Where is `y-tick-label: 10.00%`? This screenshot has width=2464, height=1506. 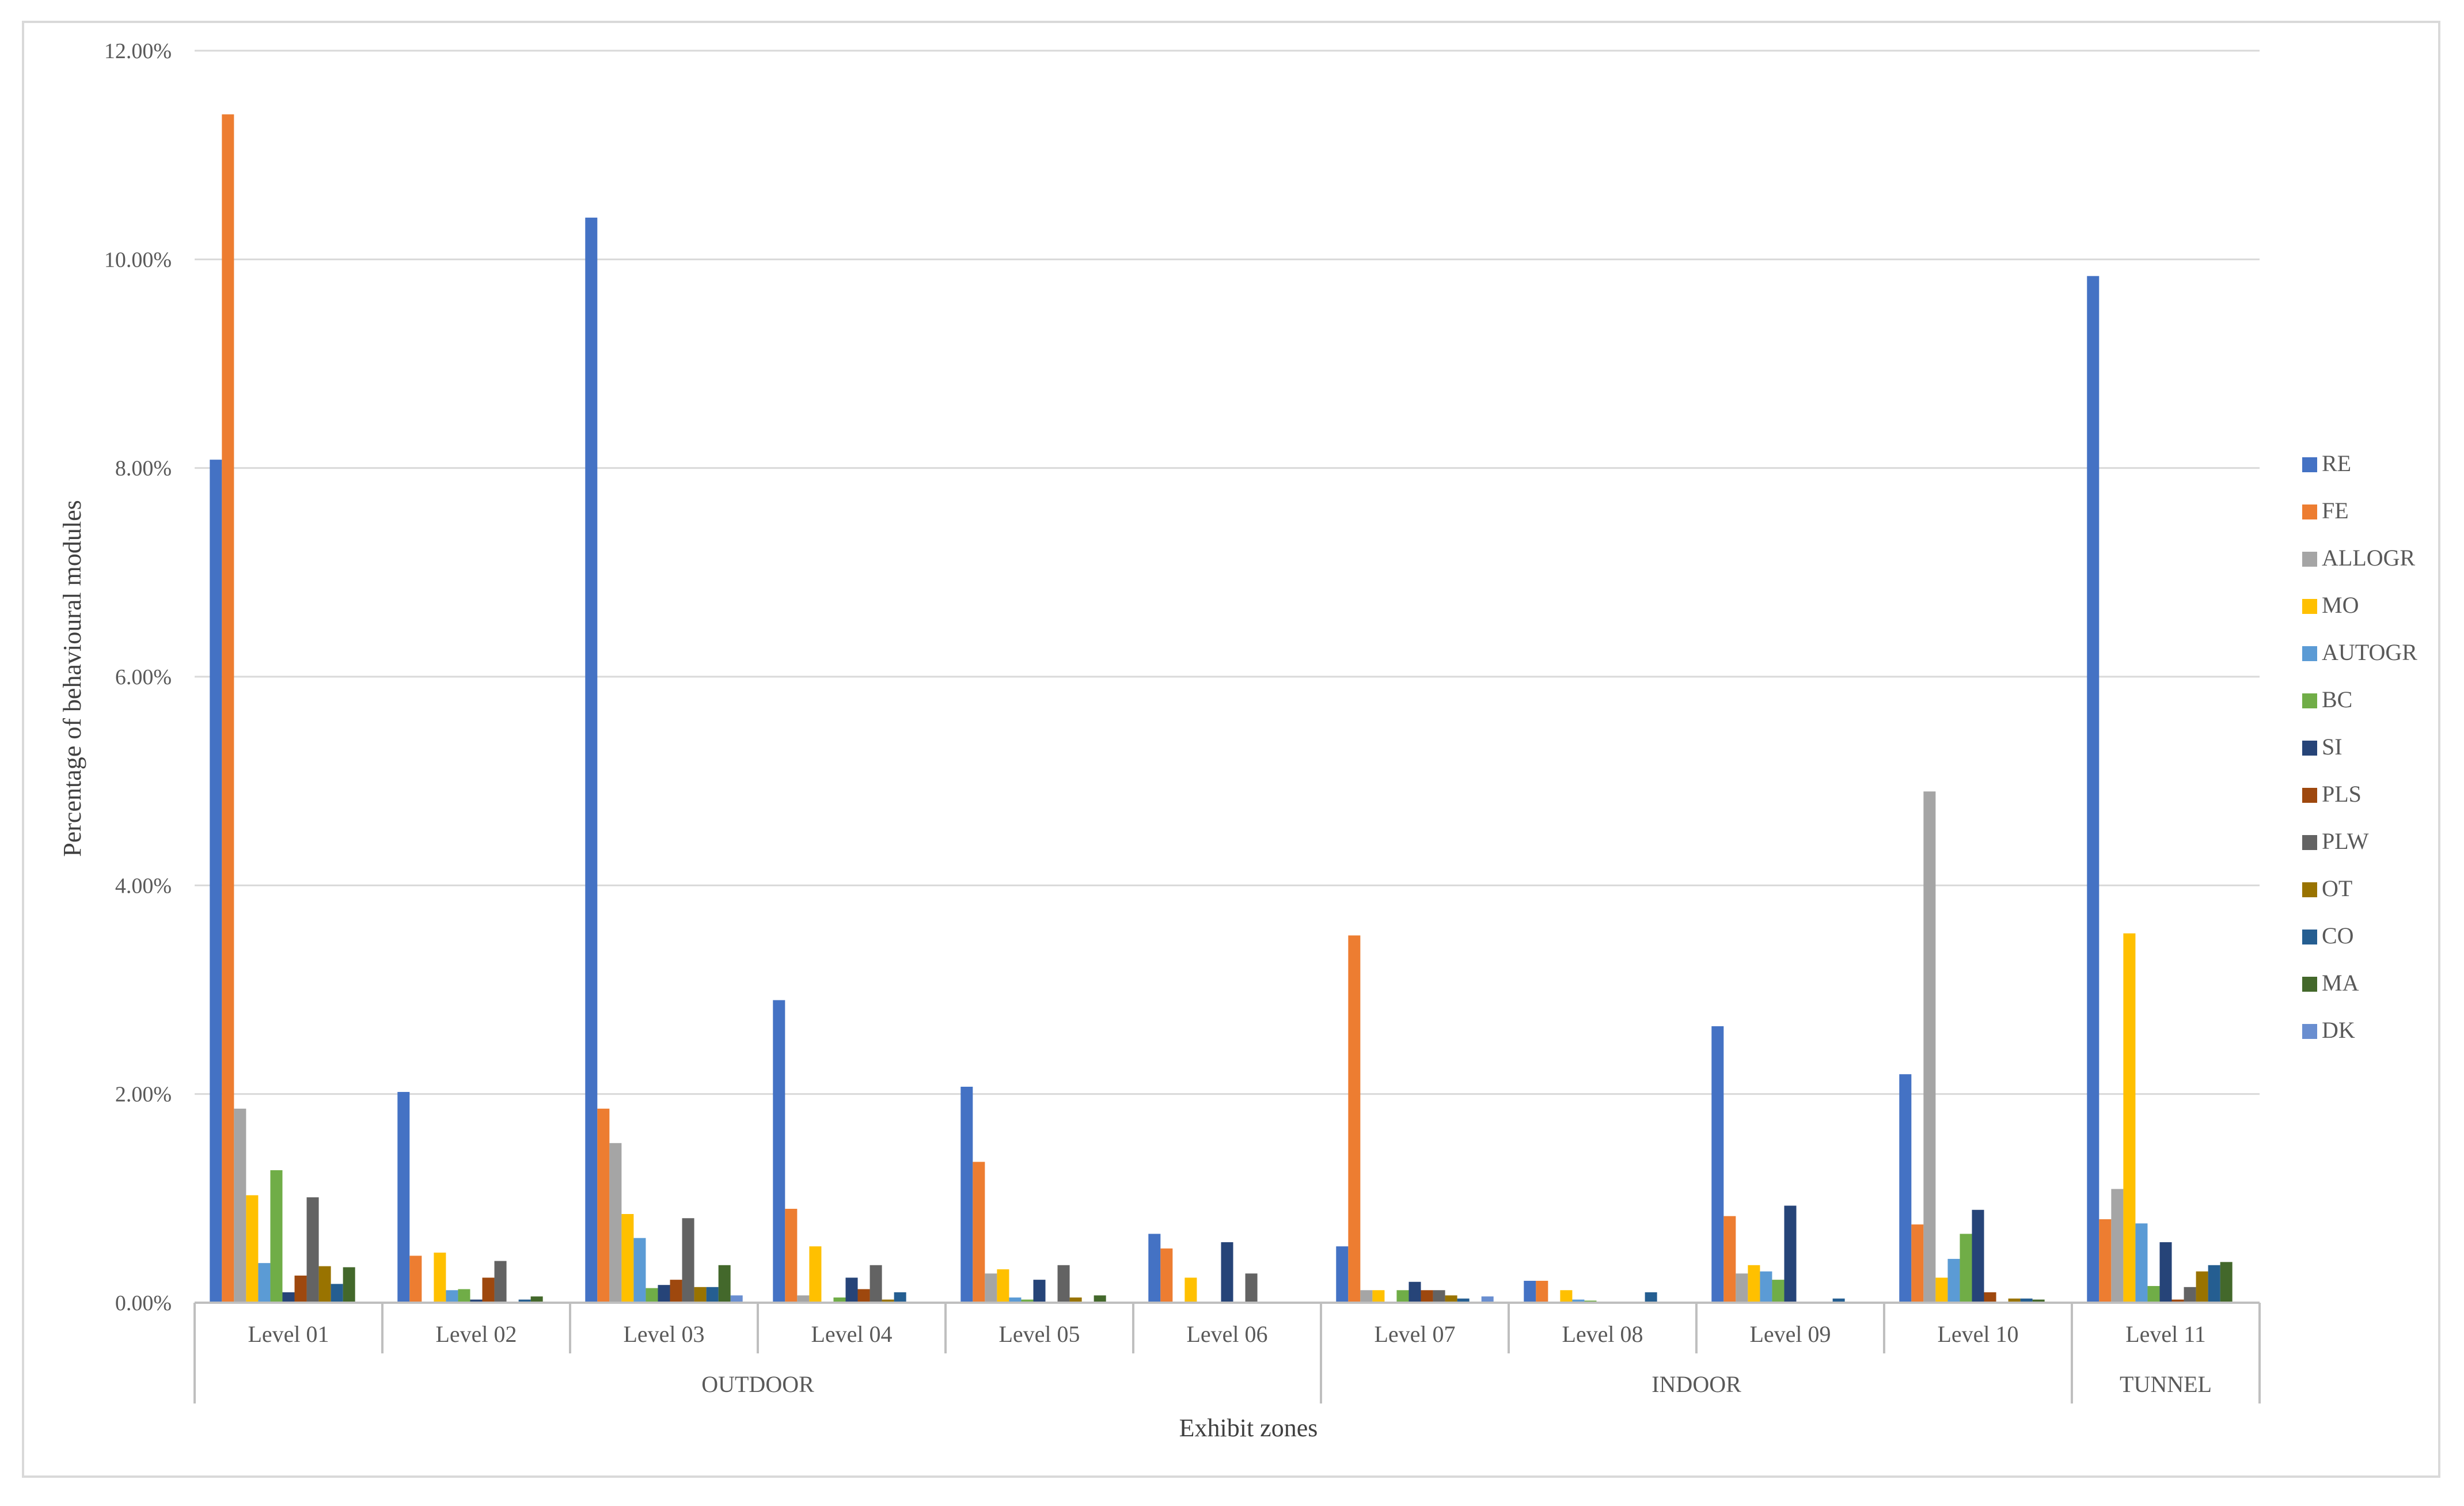
y-tick-label: 10.00% is located at coordinates (138, 260).